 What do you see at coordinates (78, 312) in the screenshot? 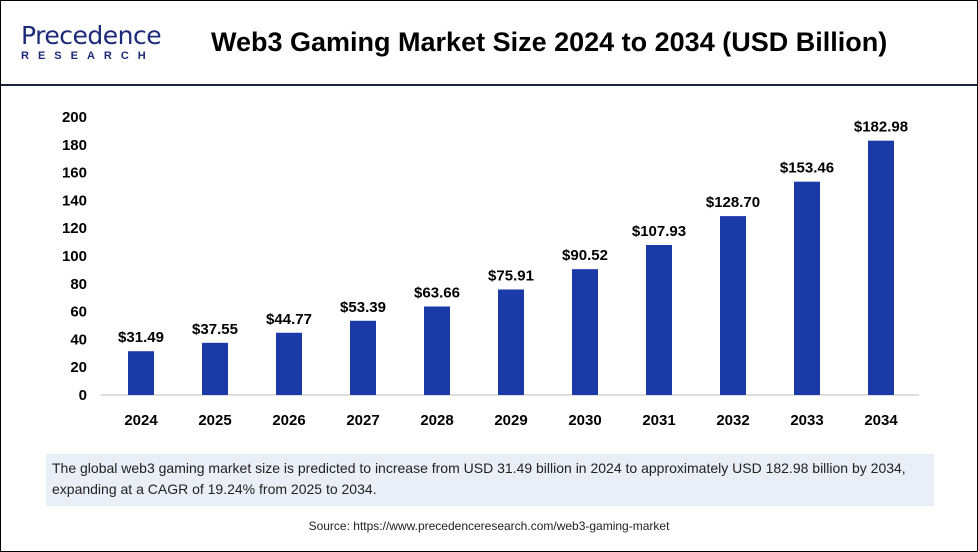
I see `y-tick-label: 60` at bounding box center [78, 312].